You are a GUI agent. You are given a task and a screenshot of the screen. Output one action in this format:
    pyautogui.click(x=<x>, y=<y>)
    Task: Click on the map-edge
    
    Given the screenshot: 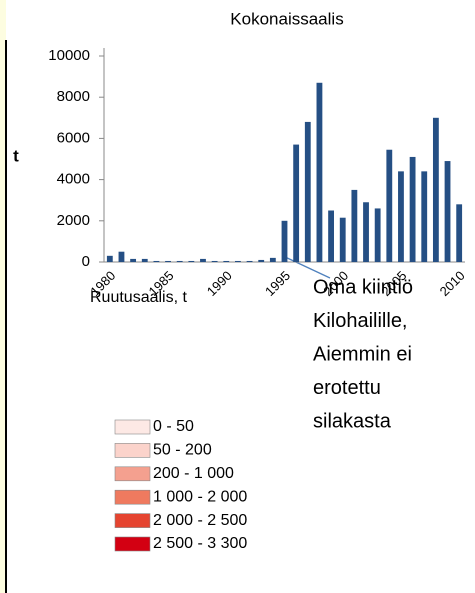 What is the action you would take?
    pyautogui.click(x=3, y=296)
    